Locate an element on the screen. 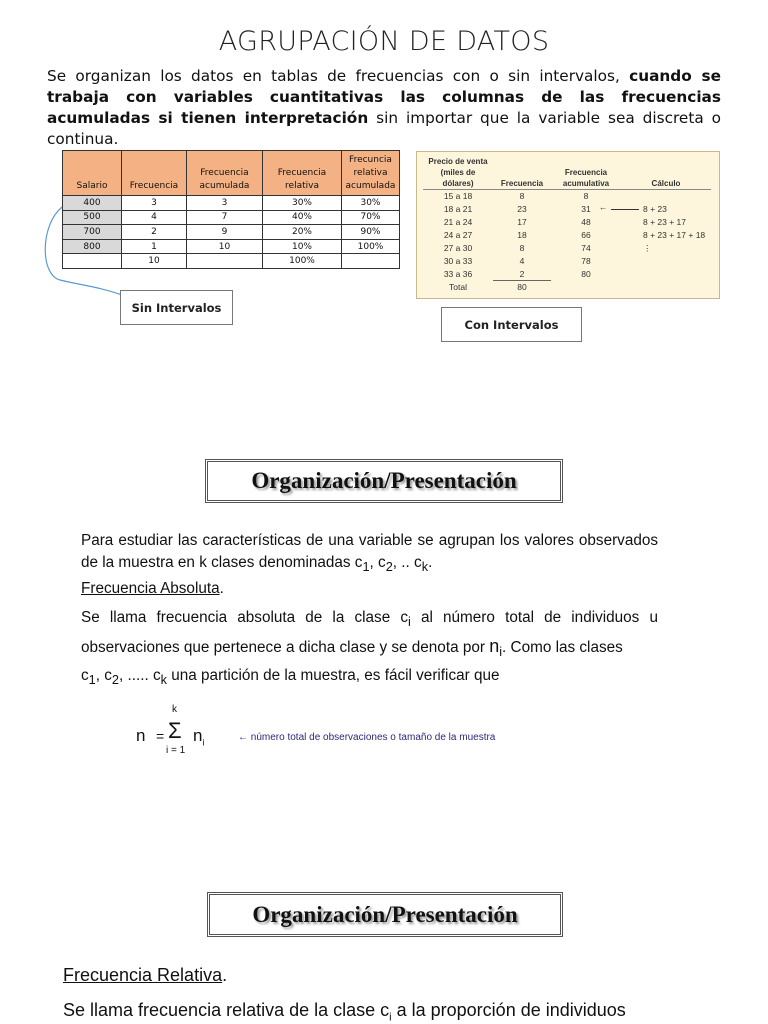 The height and width of the screenshot is (1024, 768). table-row: 700 2 9 20% 90% is located at coordinates (231, 232).